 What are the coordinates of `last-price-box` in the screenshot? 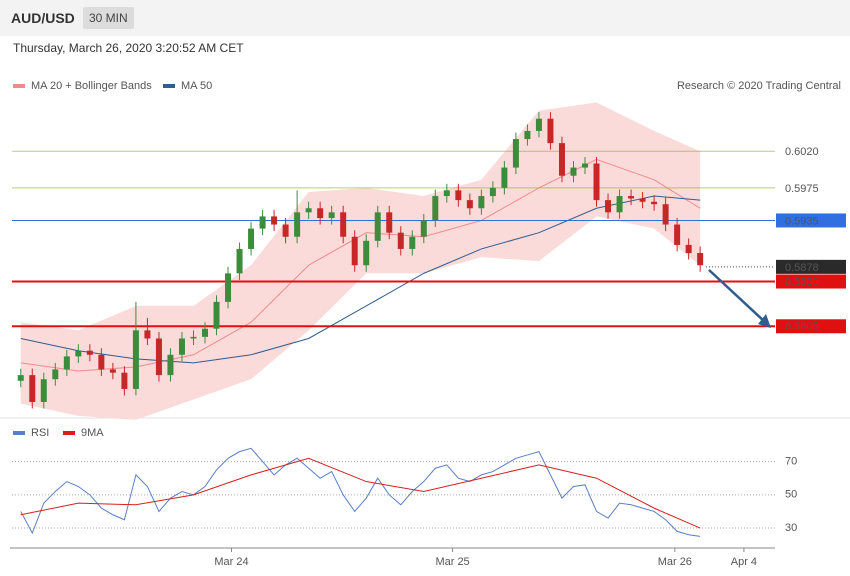 It's located at (811, 266).